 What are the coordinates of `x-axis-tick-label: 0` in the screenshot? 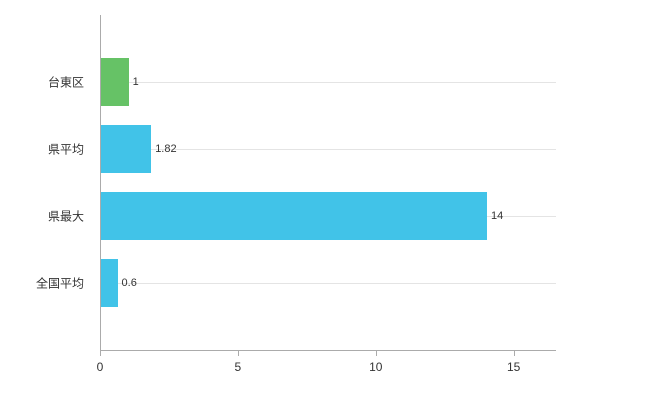 It's located at (100, 367).